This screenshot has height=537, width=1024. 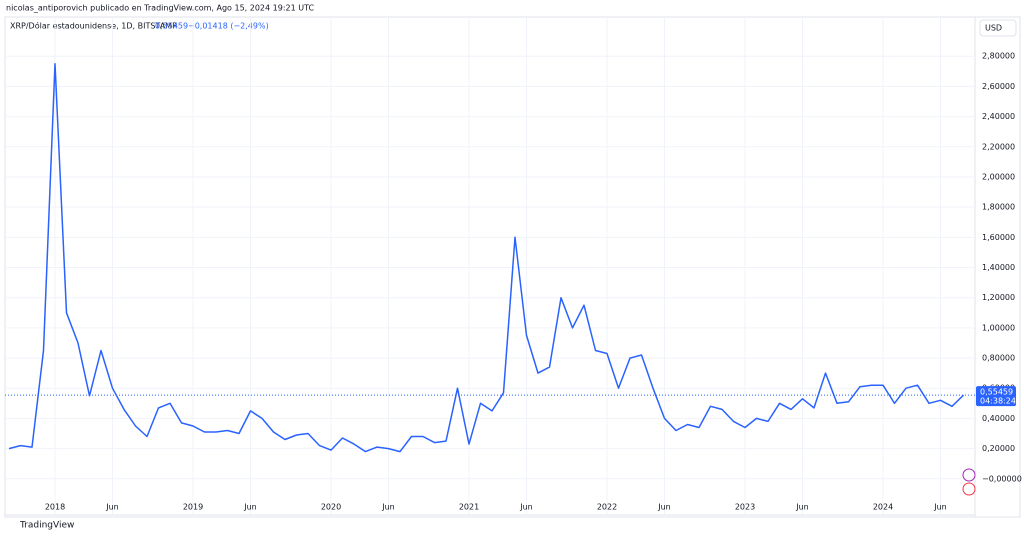 What do you see at coordinates (998, 176) in the screenshot?
I see `y-tick-label: 2,00000` at bounding box center [998, 176].